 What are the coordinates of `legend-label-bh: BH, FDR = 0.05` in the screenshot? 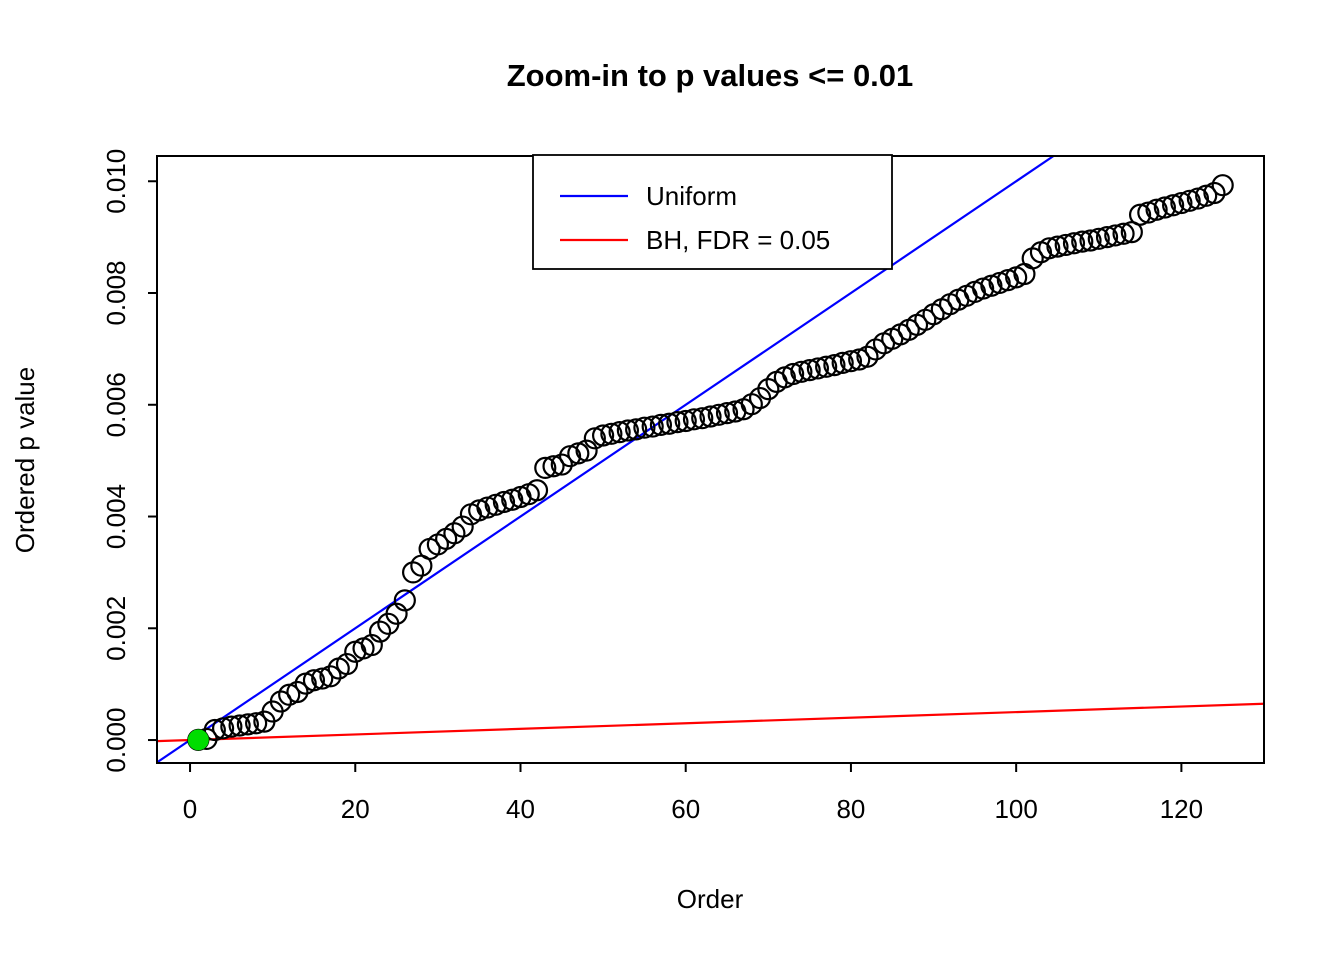 It's located at (738, 240).